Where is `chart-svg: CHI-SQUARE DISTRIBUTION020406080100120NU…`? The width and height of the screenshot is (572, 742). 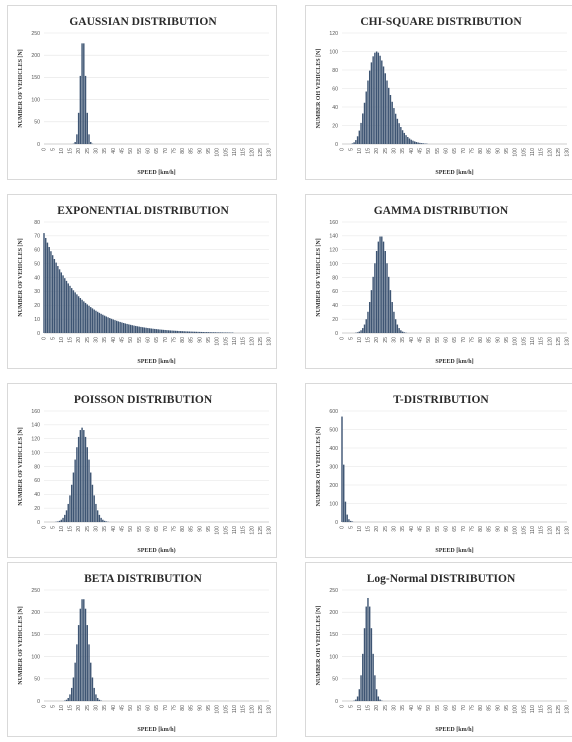
chart-svg: CHI-SQUARE DISTRIBUTION020406080100120NU… is located at coordinates (443, 96).